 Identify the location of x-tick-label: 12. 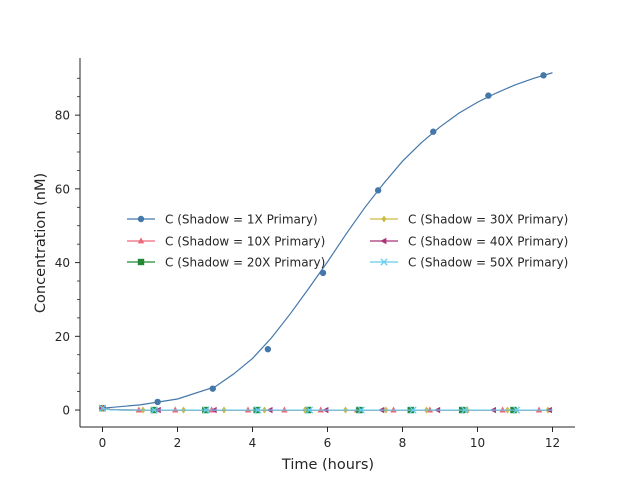
(552, 443).